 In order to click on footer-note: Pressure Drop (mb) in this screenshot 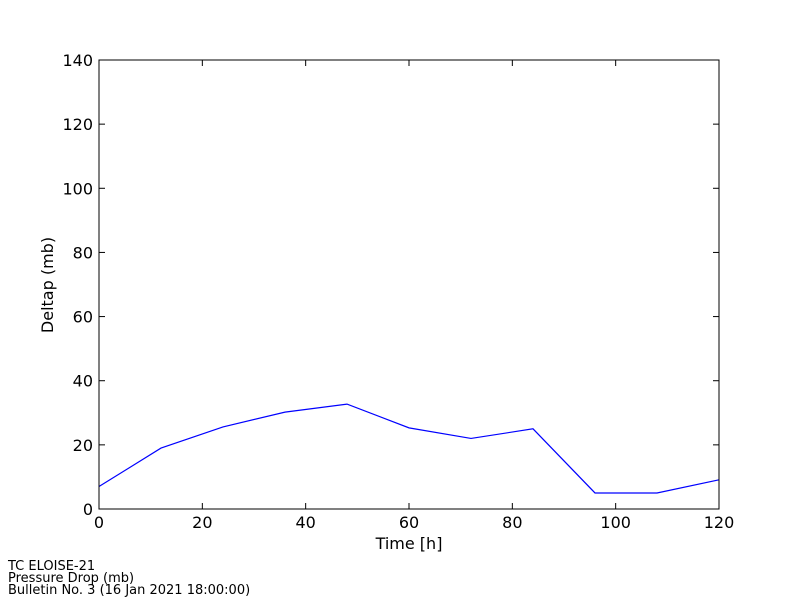, I will do `click(71, 578)`.